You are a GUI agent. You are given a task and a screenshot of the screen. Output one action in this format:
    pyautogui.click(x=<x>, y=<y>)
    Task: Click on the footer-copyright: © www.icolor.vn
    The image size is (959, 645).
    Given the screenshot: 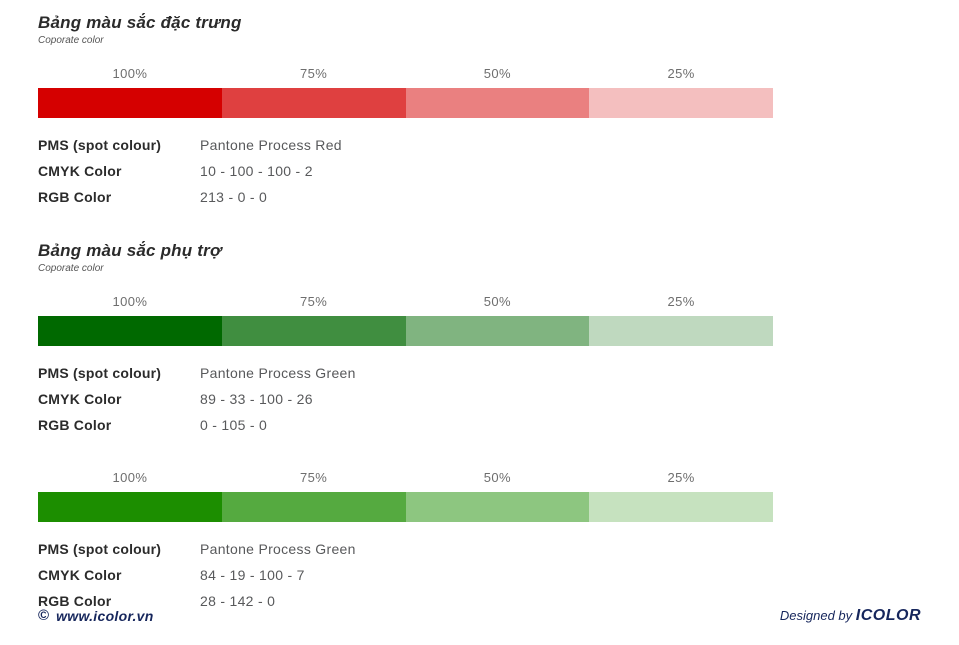 What is the action you would take?
    pyautogui.click(x=96, y=616)
    